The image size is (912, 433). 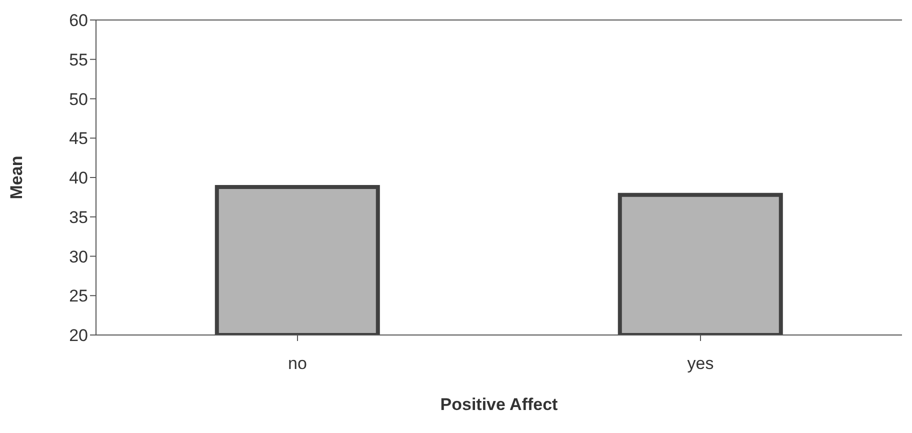 What do you see at coordinates (78, 217) in the screenshot?
I see `y-tick-label: 35` at bounding box center [78, 217].